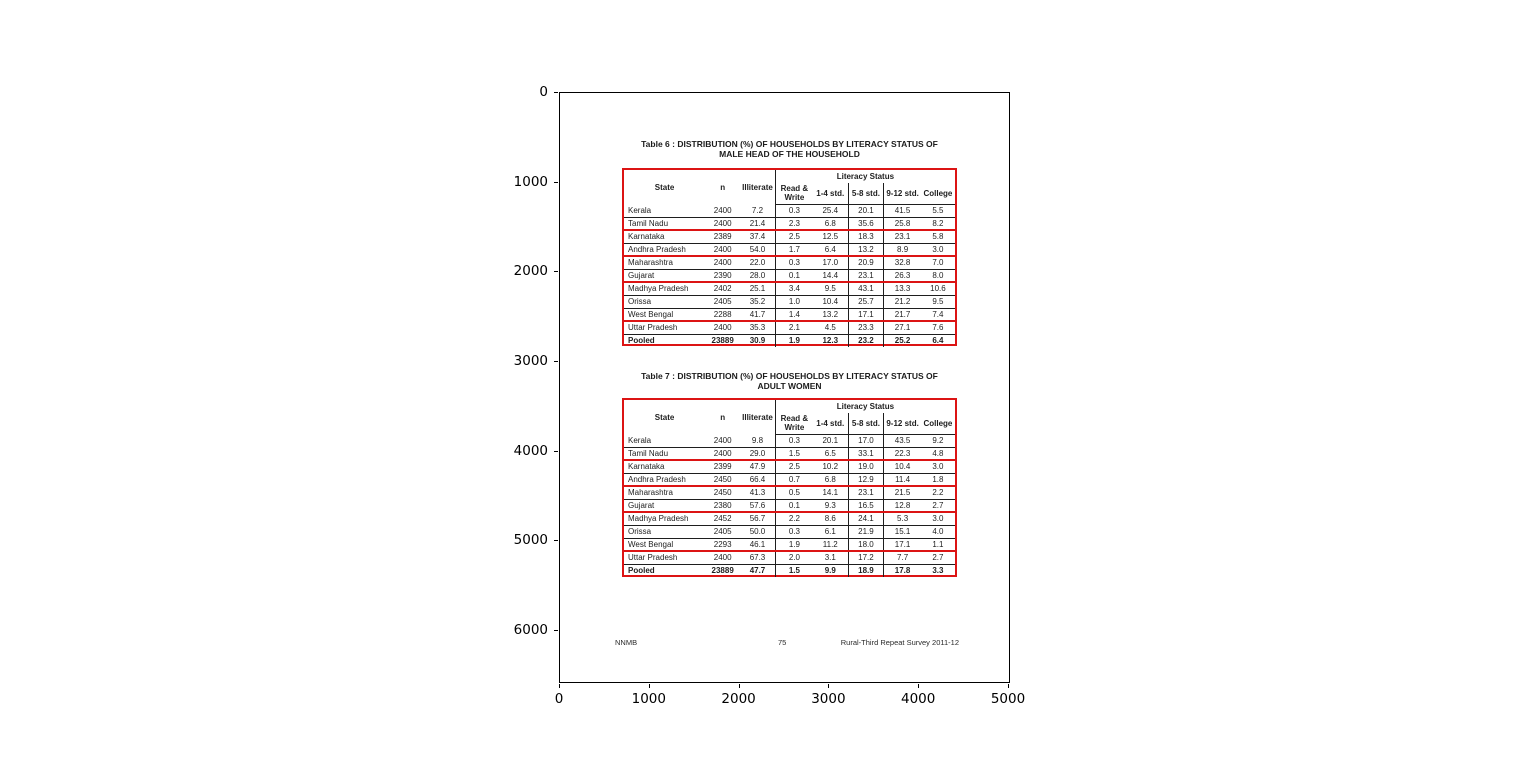 The image size is (1536, 767). What do you see at coordinates (648, 699) in the screenshot?
I see `x-tick-label: 1000` at bounding box center [648, 699].